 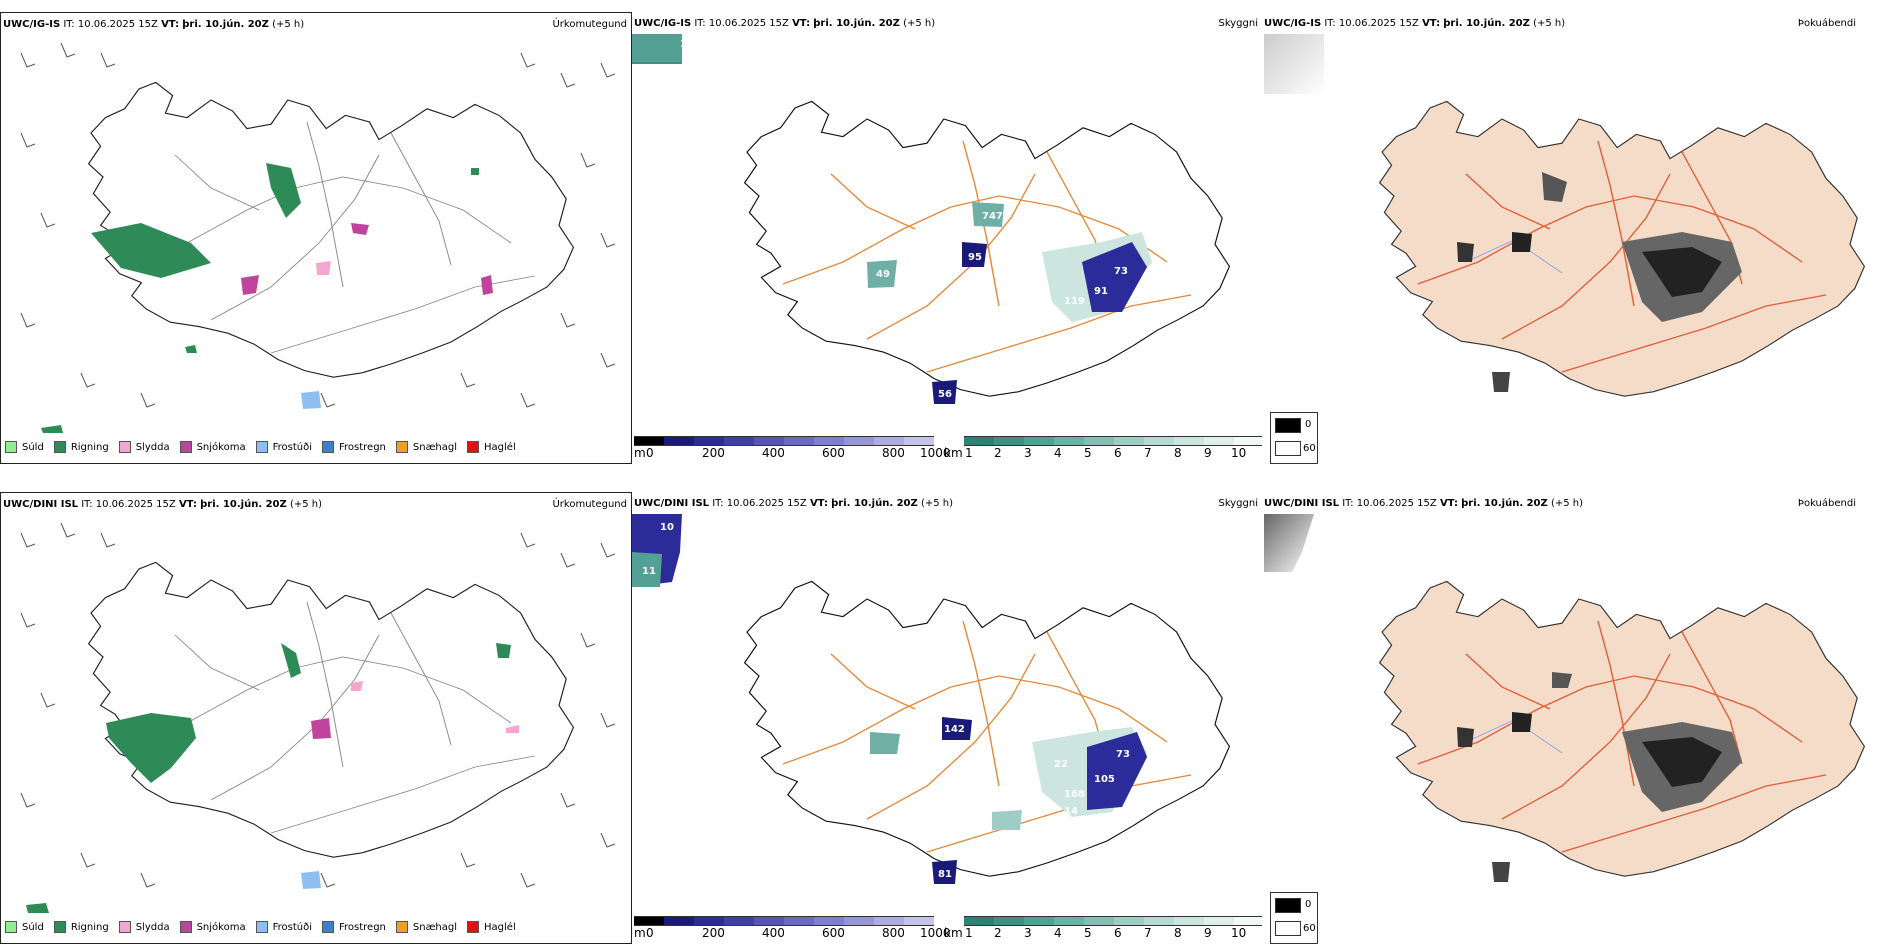 I want to click on cbar-km-tick: 6, so click(x=1118, y=933).